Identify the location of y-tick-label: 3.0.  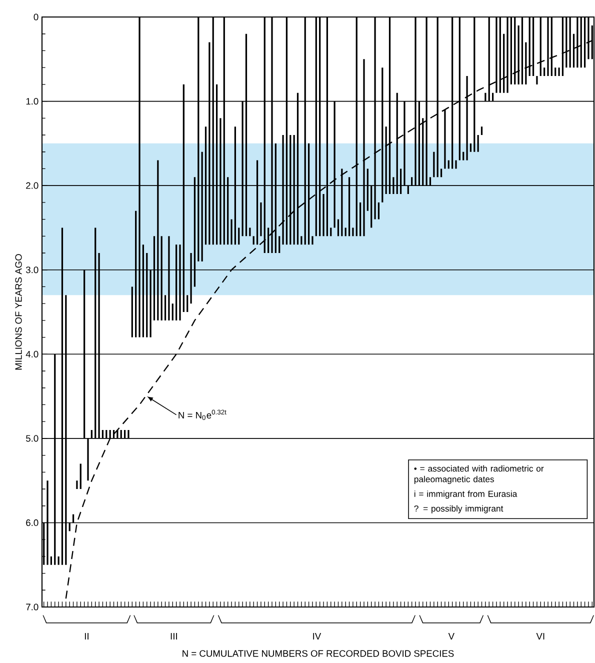
(32, 270).